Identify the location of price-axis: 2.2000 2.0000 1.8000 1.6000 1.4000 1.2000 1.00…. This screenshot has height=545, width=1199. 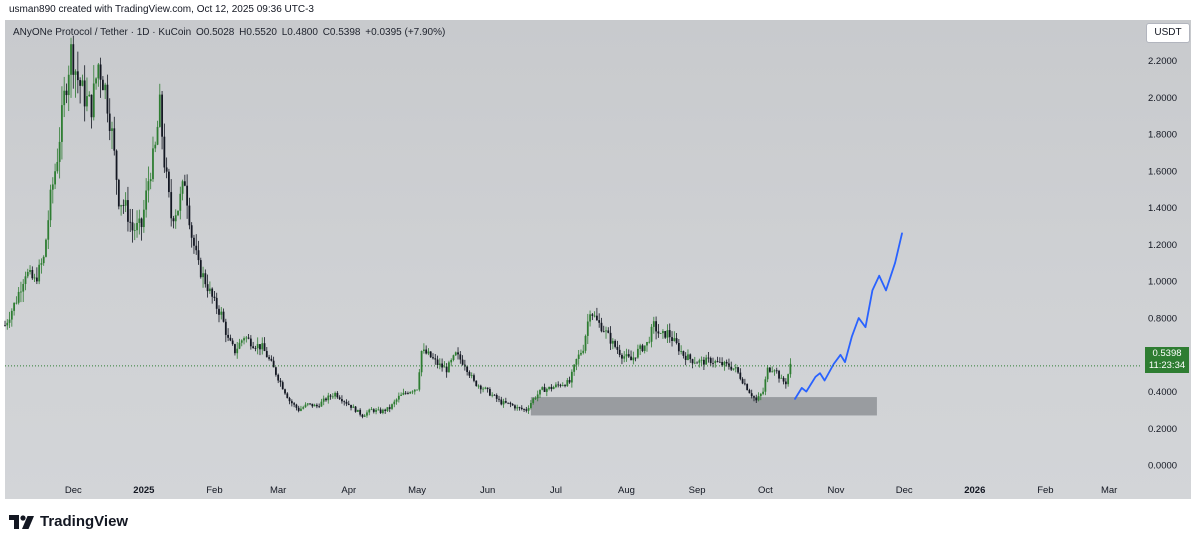
(1162, 264).